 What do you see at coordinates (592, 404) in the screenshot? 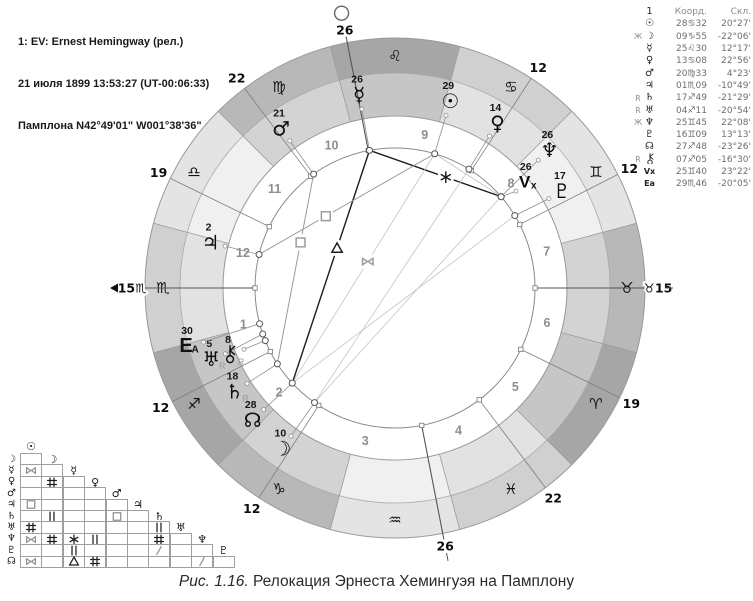
I see `sign-sector-aries` at bounding box center [592, 404].